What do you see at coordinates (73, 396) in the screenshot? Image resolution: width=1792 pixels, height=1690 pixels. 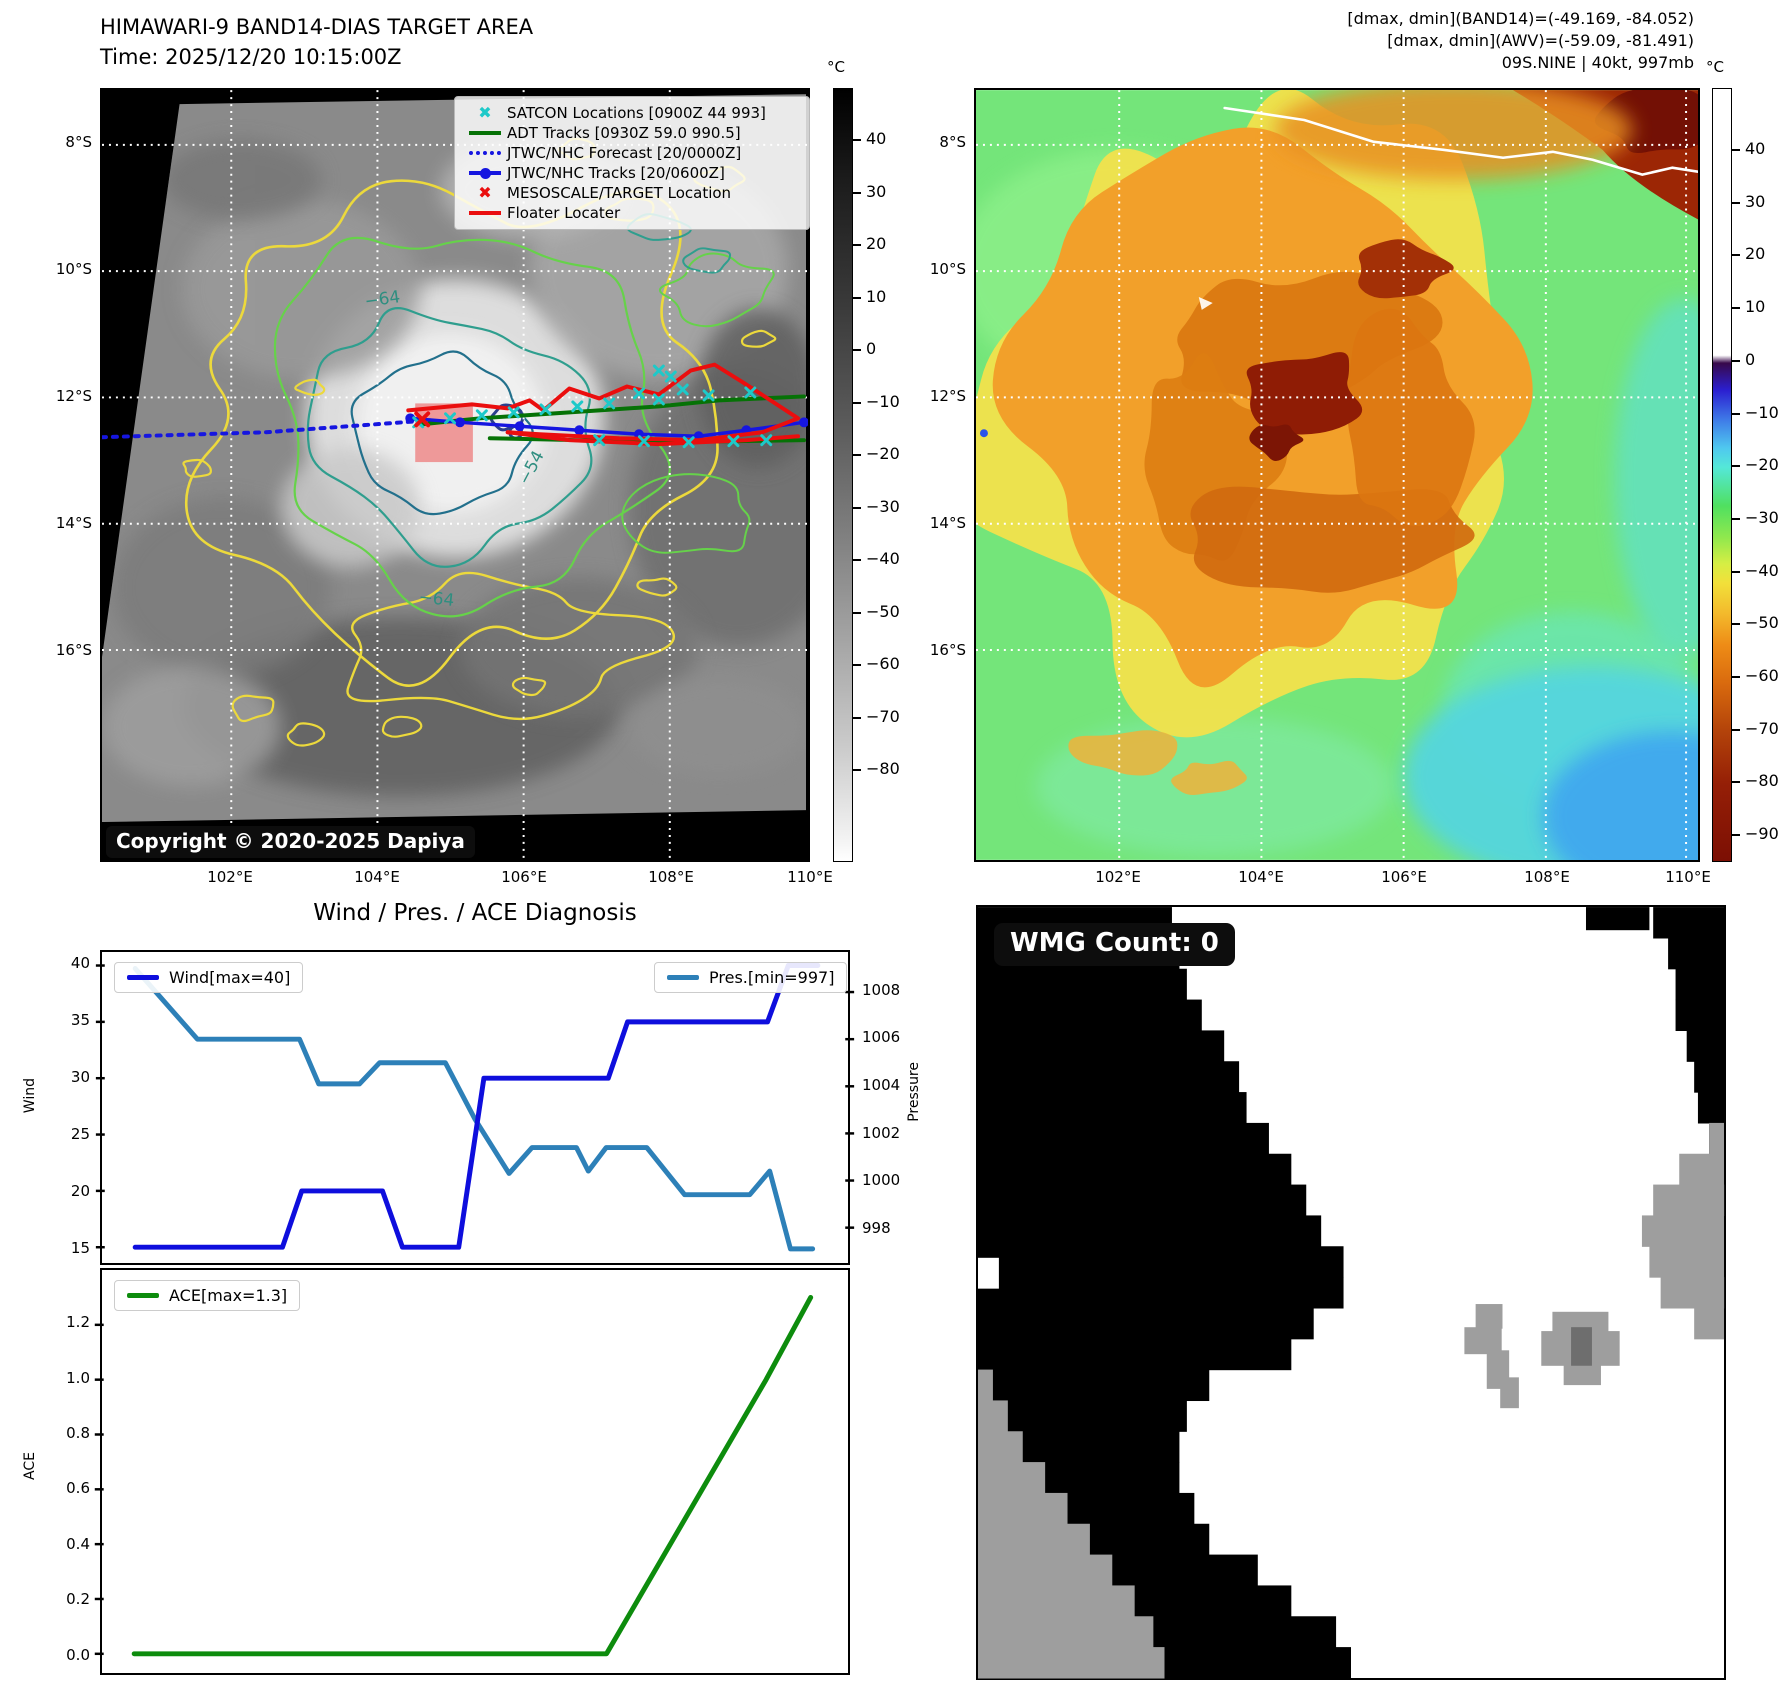 I see `tl-lat-label: 12°S` at bounding box center [73, 396].